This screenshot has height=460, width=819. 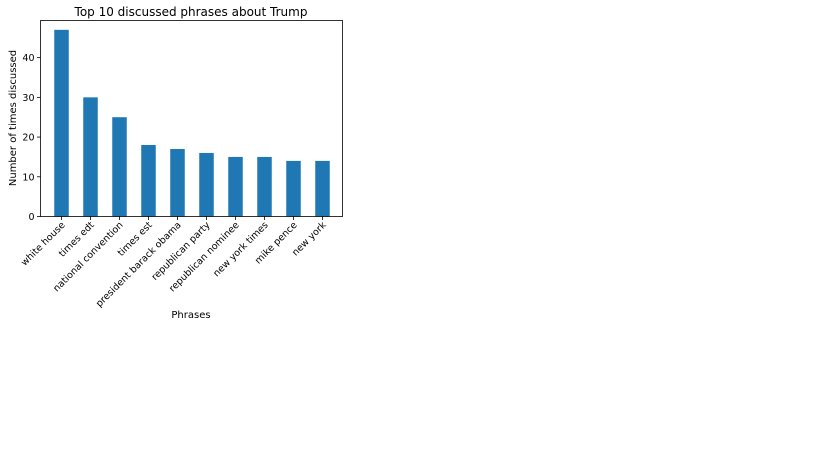 What do you see at coordinates (148, 181) in the screenshot?
I see `bar-times-est` at bounding box center [148, 181].